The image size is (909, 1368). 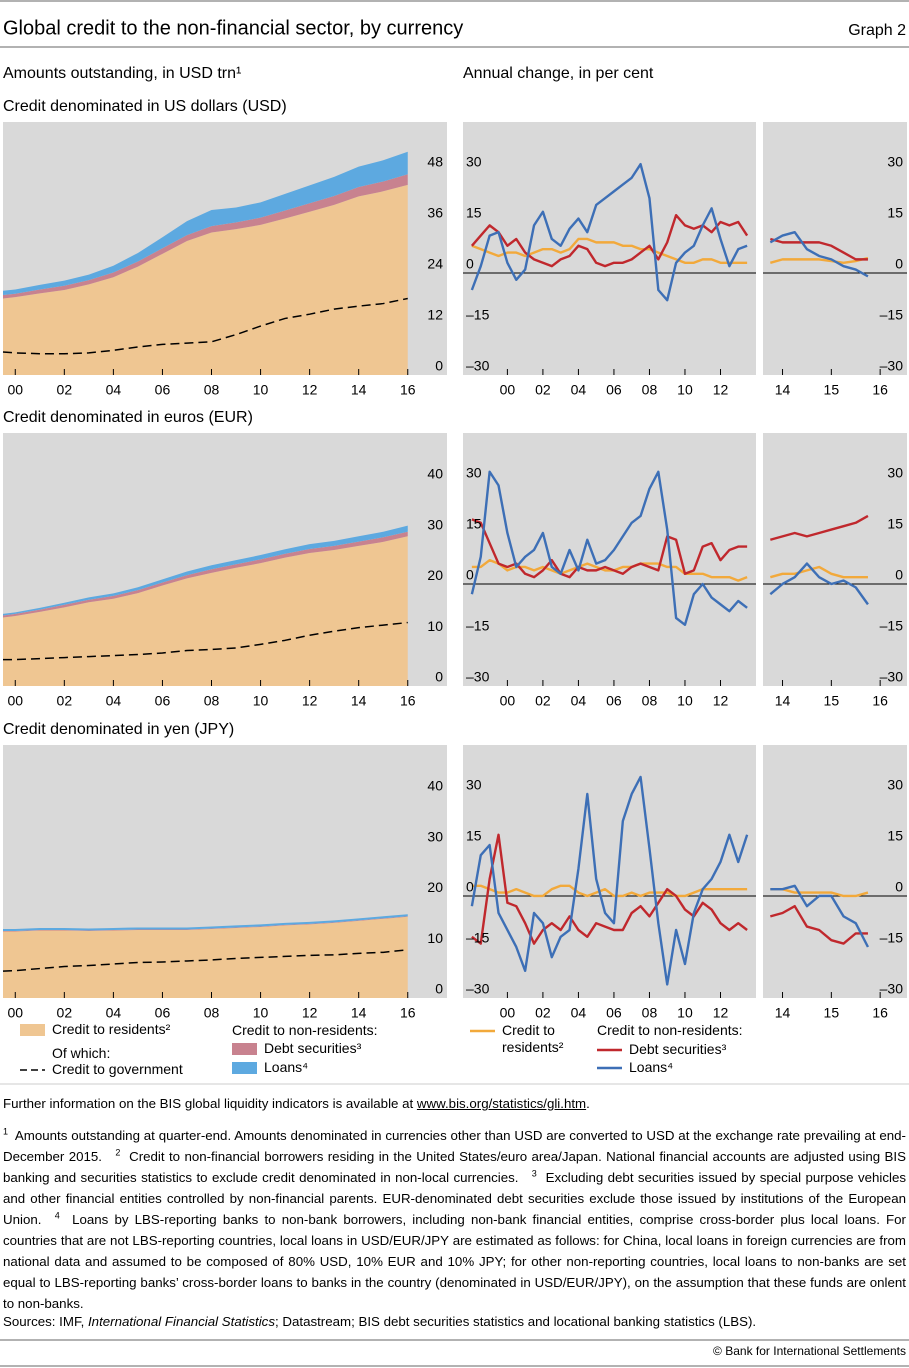 What do you see at coordinates (286, 1067) in the screenshot?
I see `legend-label: Loans⁴` at bounding box center [286, 1067].